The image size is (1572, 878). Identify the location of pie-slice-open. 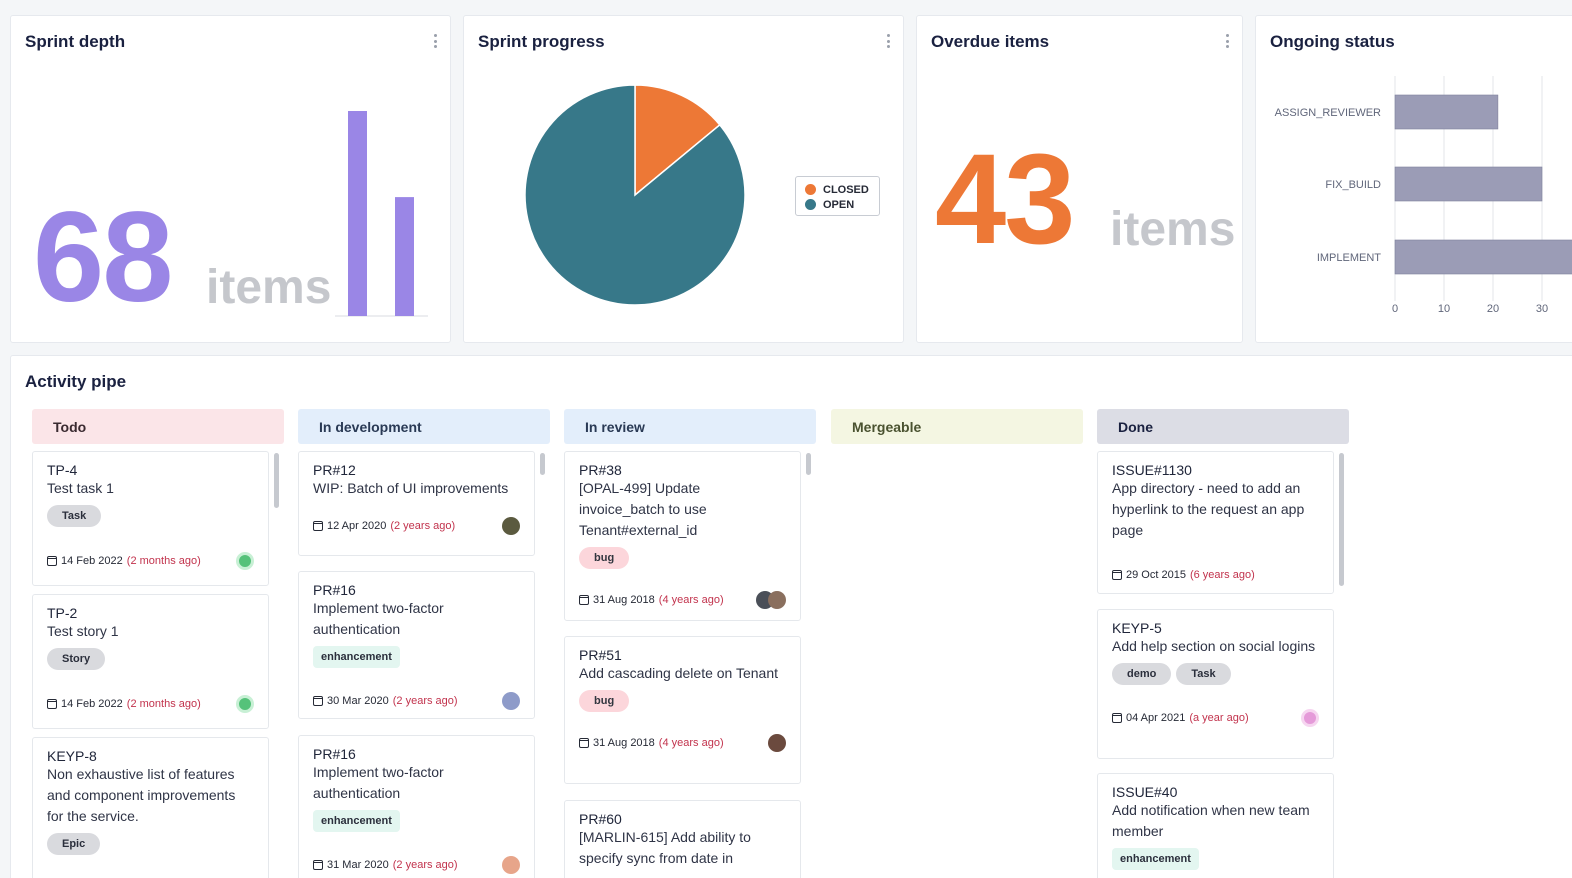
(635, 195).